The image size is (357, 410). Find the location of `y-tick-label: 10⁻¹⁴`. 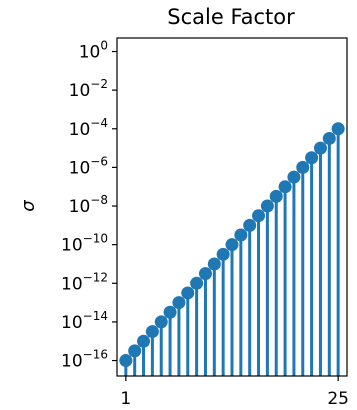

y-tick-label: 10⁻¹⁴ is located at coordinates (84, 321).